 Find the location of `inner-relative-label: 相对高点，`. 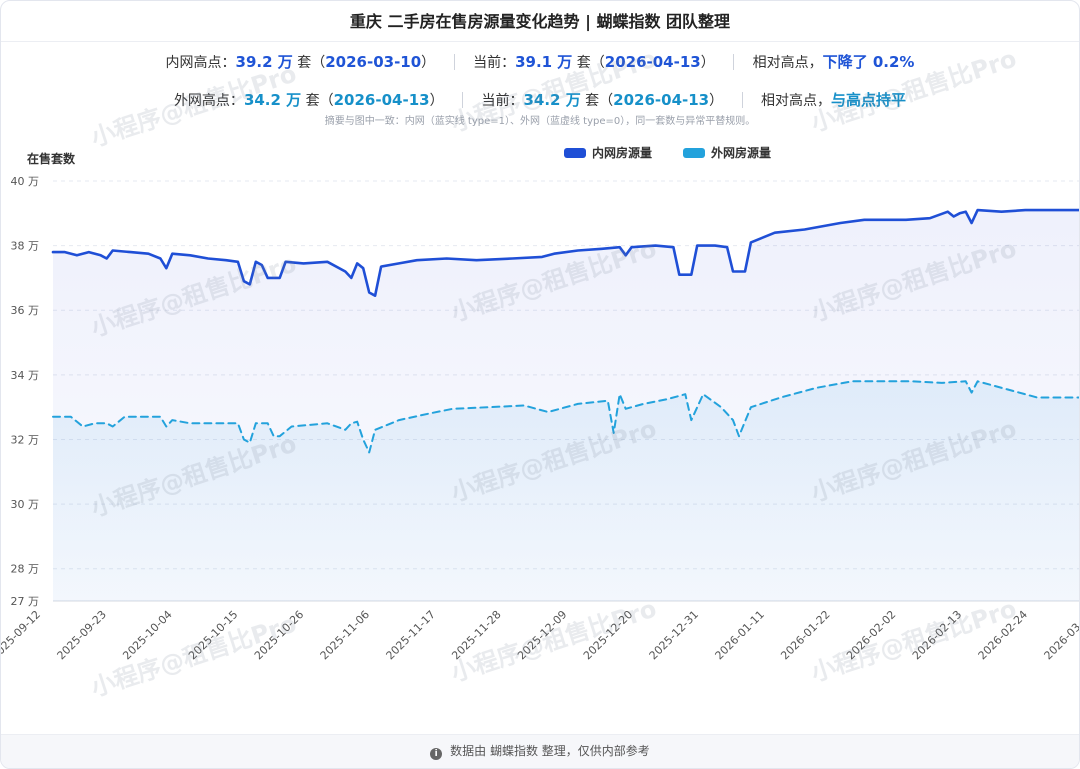

inner-relative-label: 相对高点， is located at coordinates (787, 63).